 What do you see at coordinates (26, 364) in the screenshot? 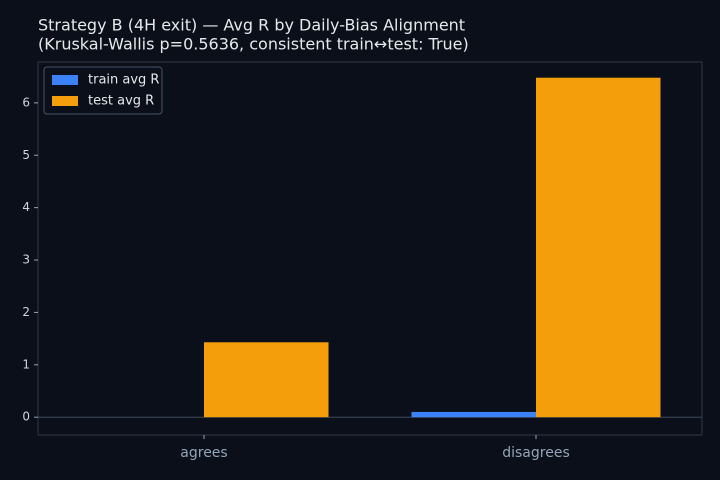
I see `y-tick-label: 1` at bounding box center [26, 364].